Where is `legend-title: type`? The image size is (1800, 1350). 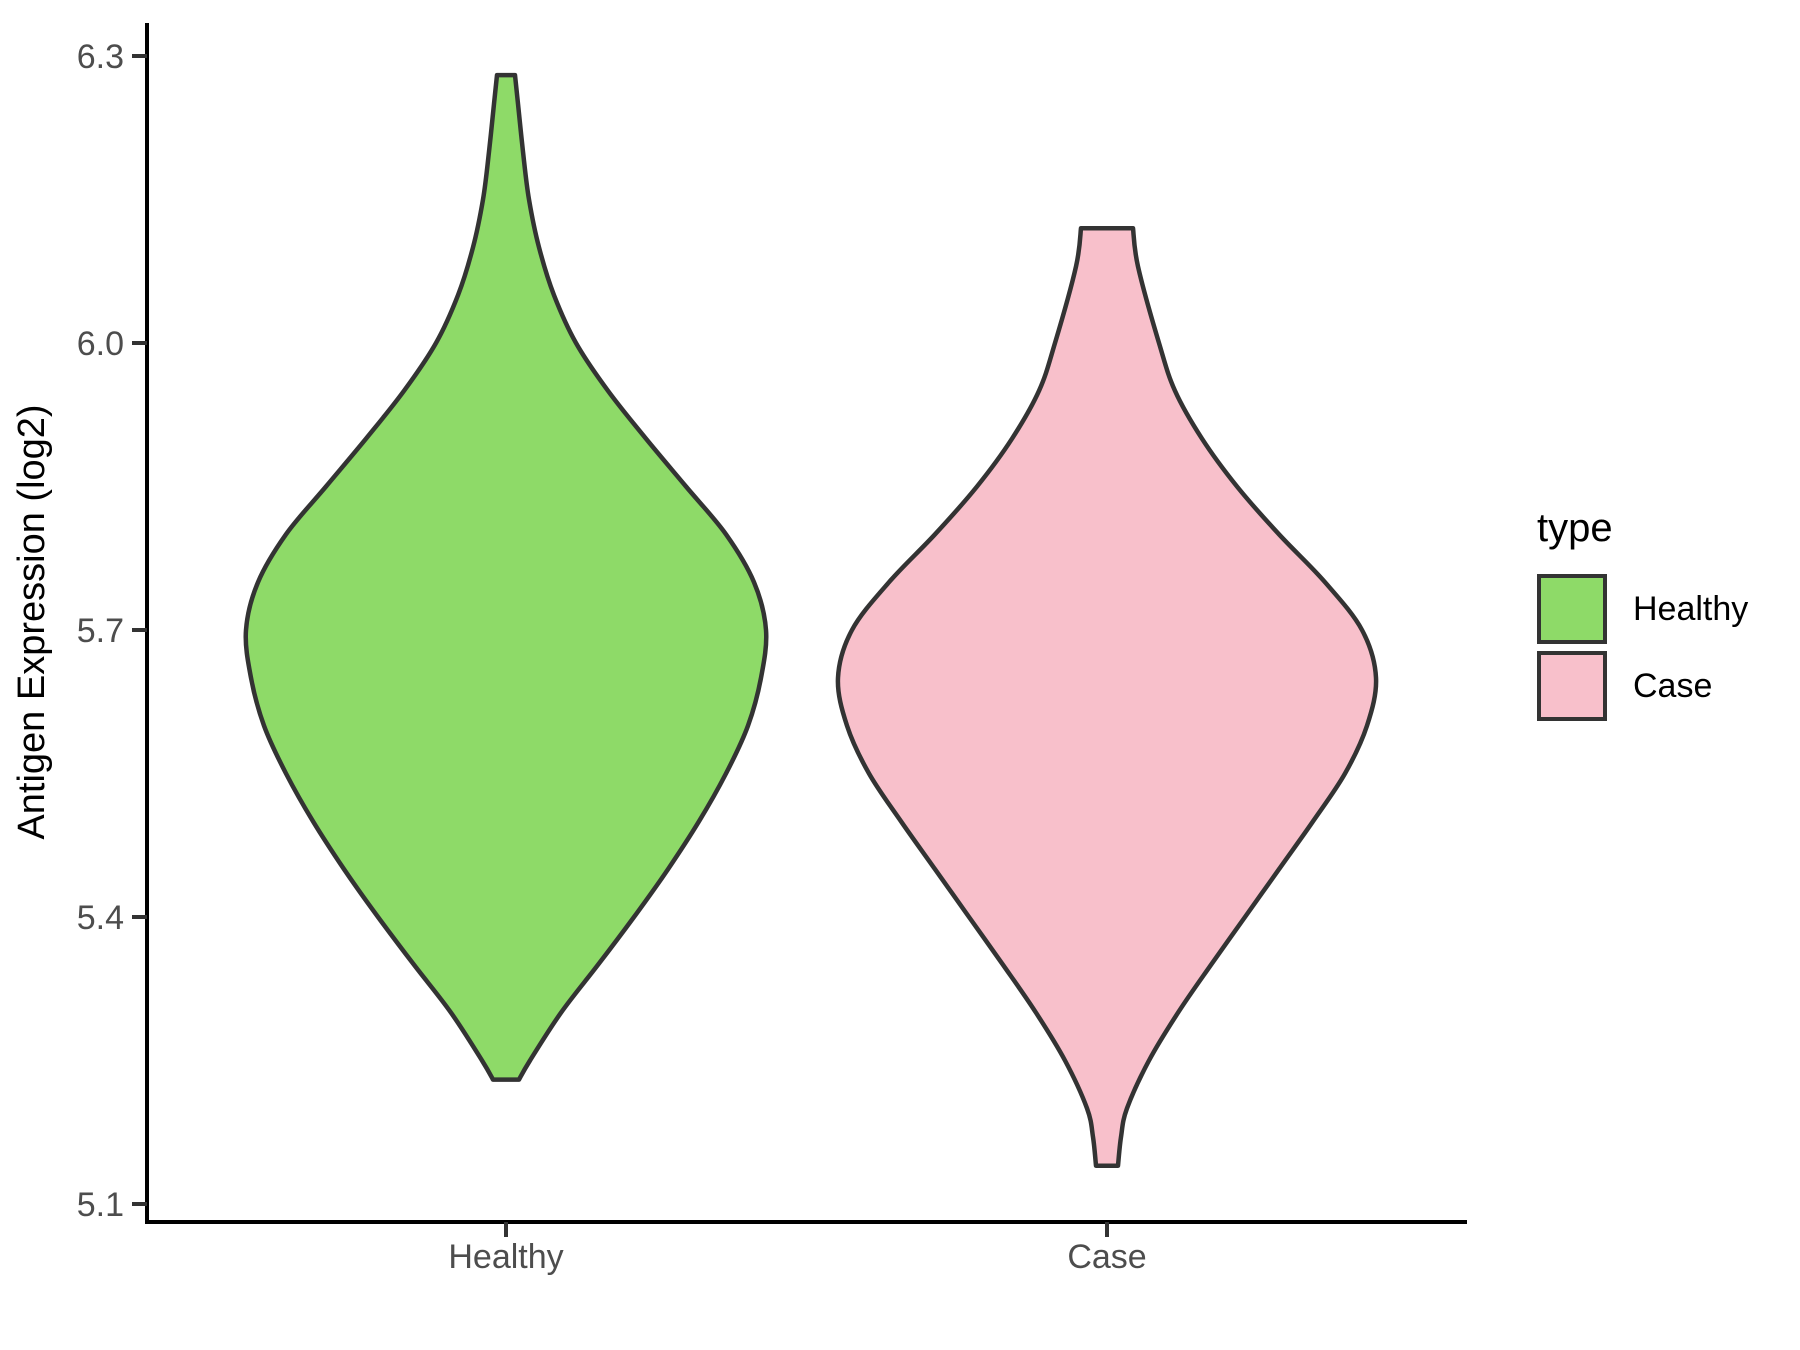 legend-title: type is located at coordinates (1575, 528).